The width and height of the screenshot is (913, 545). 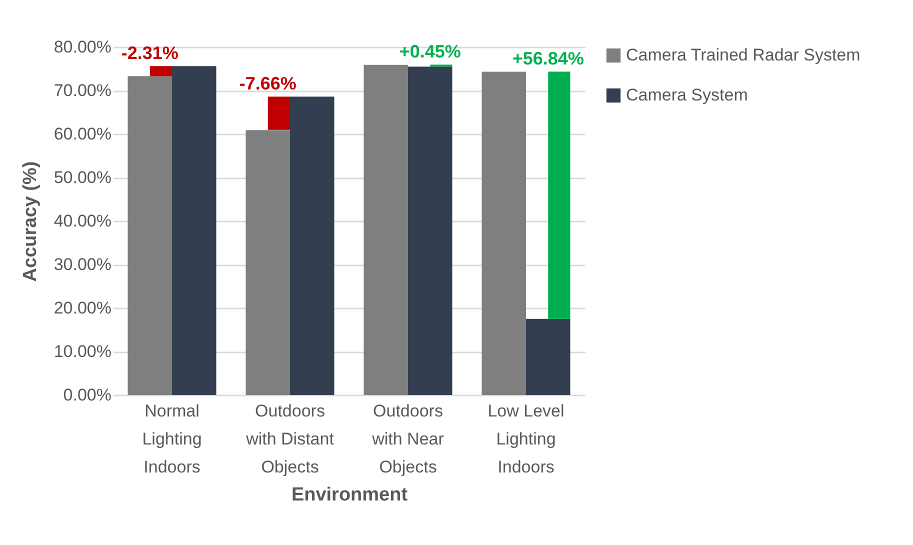 What do you see at coordinates (526, 439) in the screenshot?
I see `x-tick-label: Low Level Lighting Indoors` at bounding box center [526, 439].